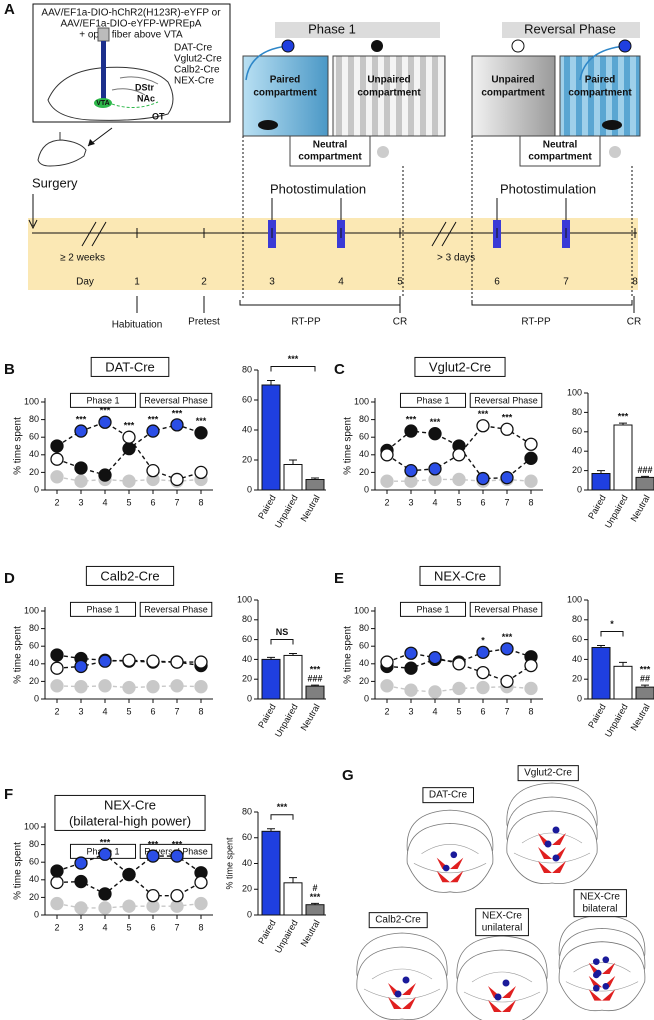 The width and height of the screenshot is (654, 1020). I want to click on day-number: 6, so click(497, 282).